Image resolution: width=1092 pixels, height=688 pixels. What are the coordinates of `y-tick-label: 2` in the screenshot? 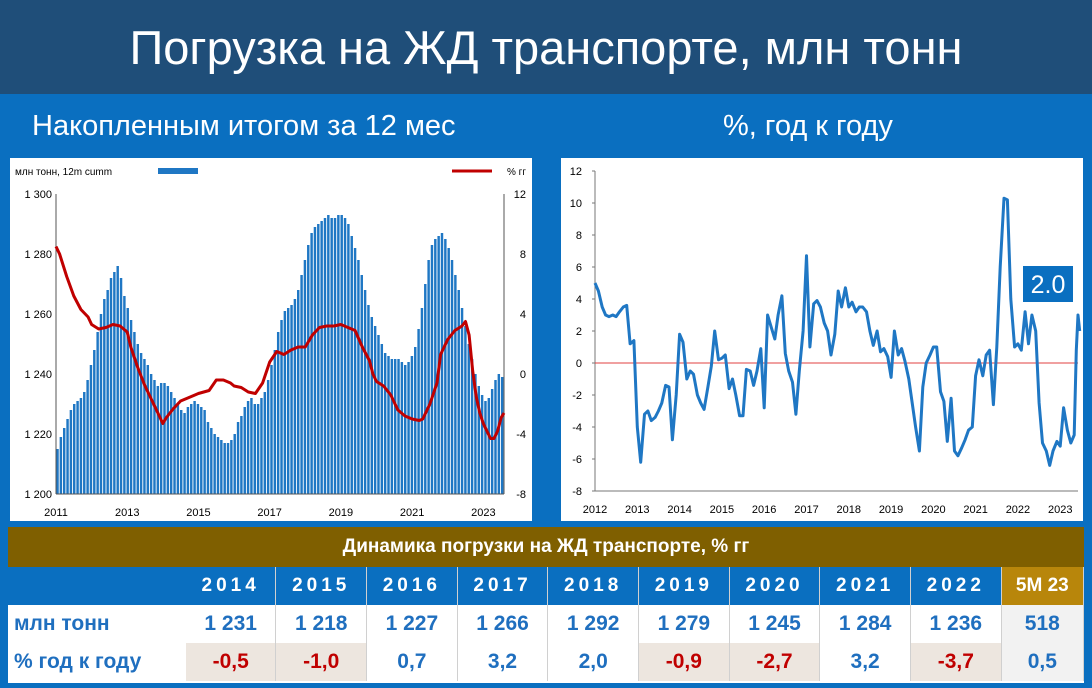 It's located at (579, 332).